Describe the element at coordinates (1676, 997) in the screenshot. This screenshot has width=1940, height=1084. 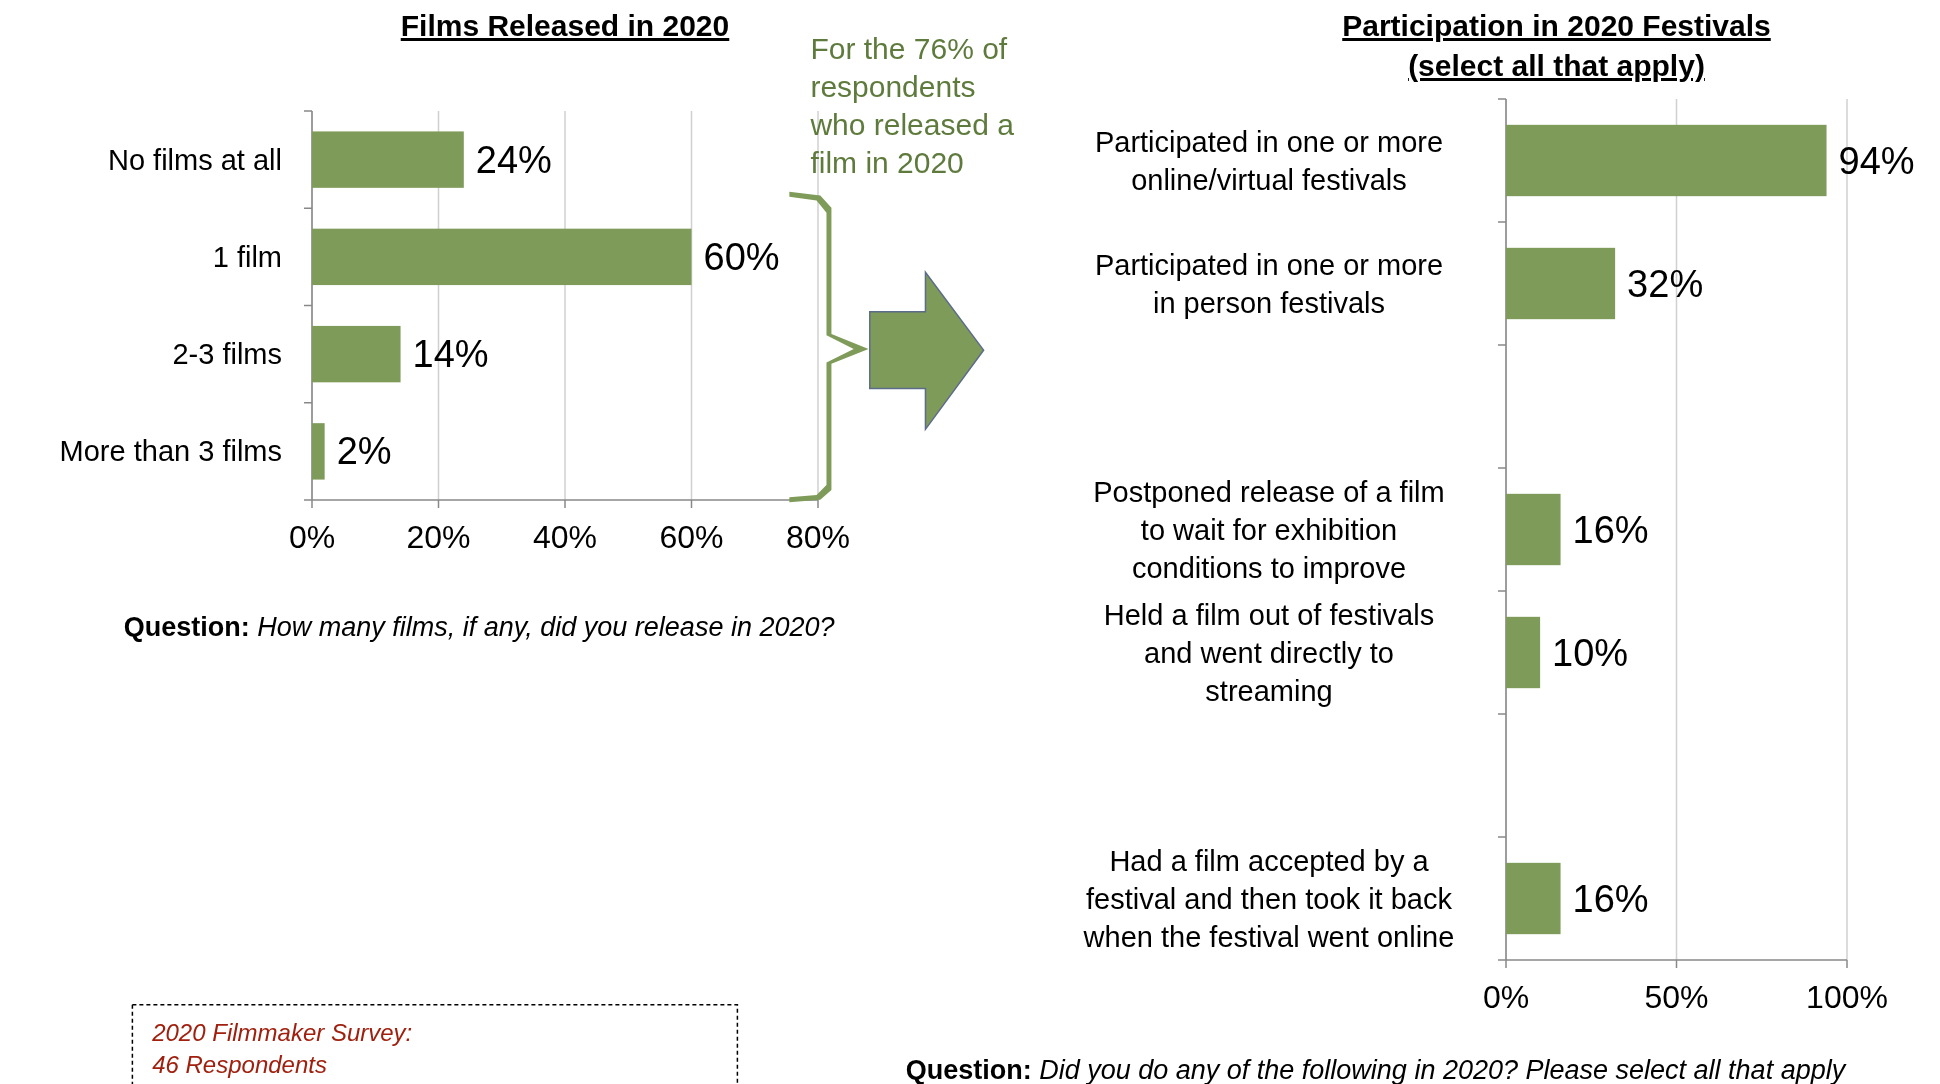
I see `x-tick-label: 50%` at that location.